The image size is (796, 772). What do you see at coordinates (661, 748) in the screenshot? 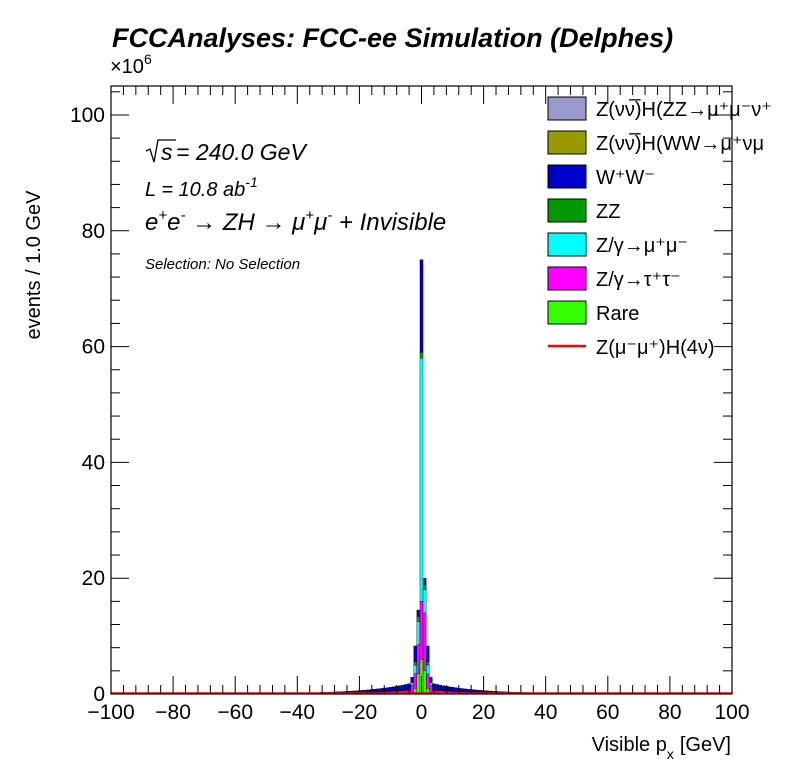
I see `x-axis-label: Visible px [GeV]` at bounding box center [661, 748].